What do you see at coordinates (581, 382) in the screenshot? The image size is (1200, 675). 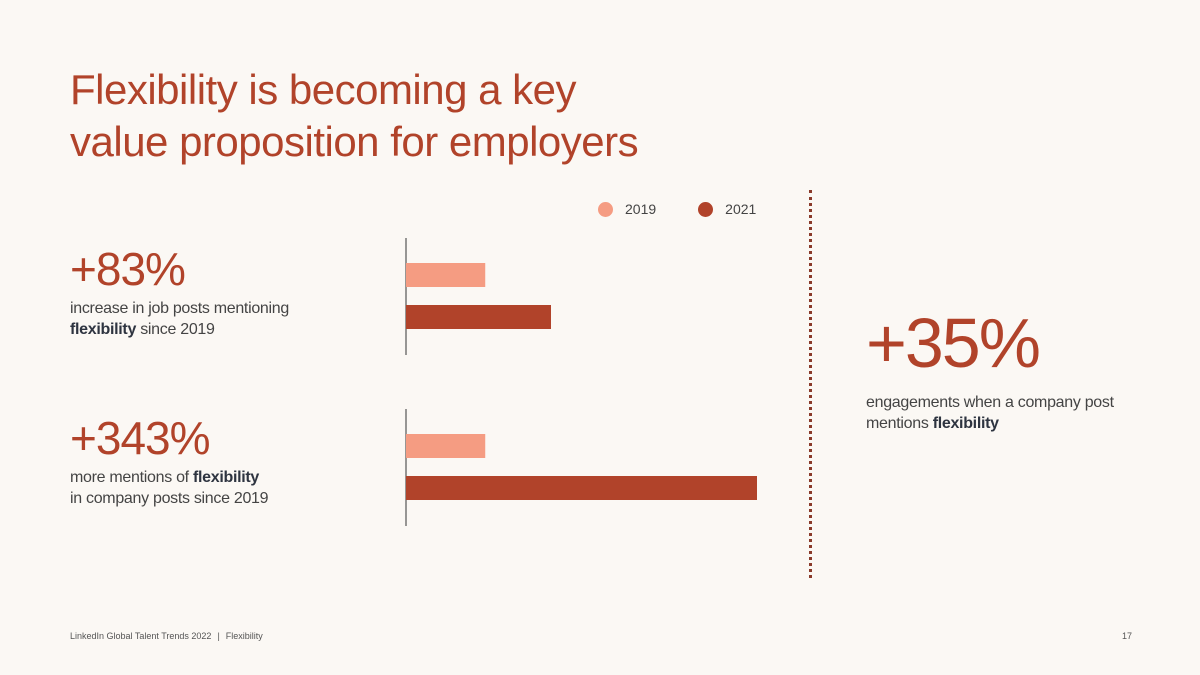 I see `bar-chart` at bounding box center [581, 382].